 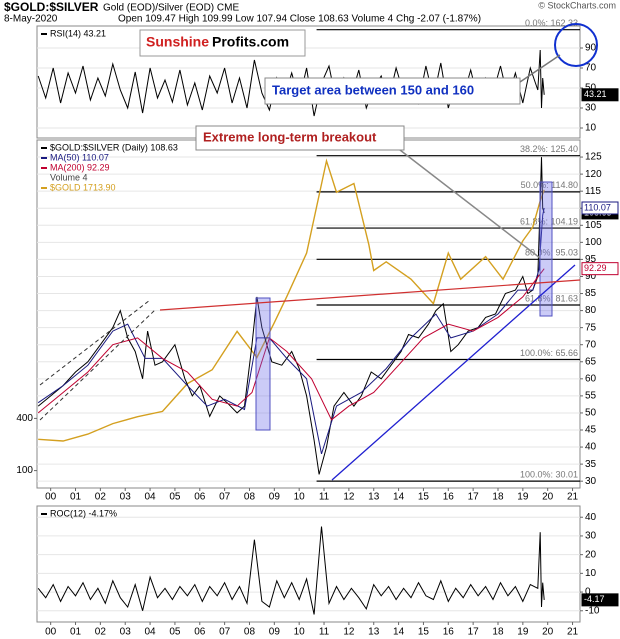 I want to click on fib-label: 100.0%: 65.66, so click(x=549, y=353).